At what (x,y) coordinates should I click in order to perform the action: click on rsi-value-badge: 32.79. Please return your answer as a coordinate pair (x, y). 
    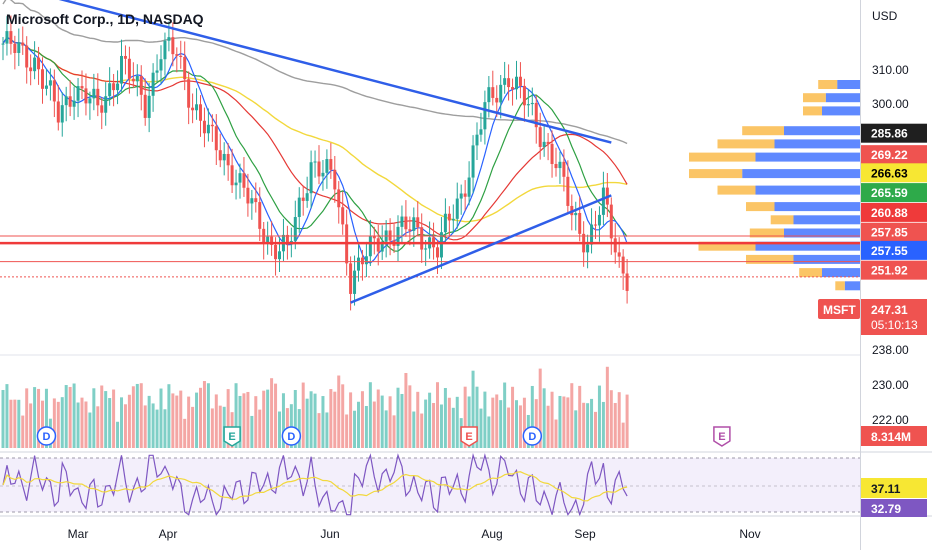
    Looking at the image, I should click on (894, 508).